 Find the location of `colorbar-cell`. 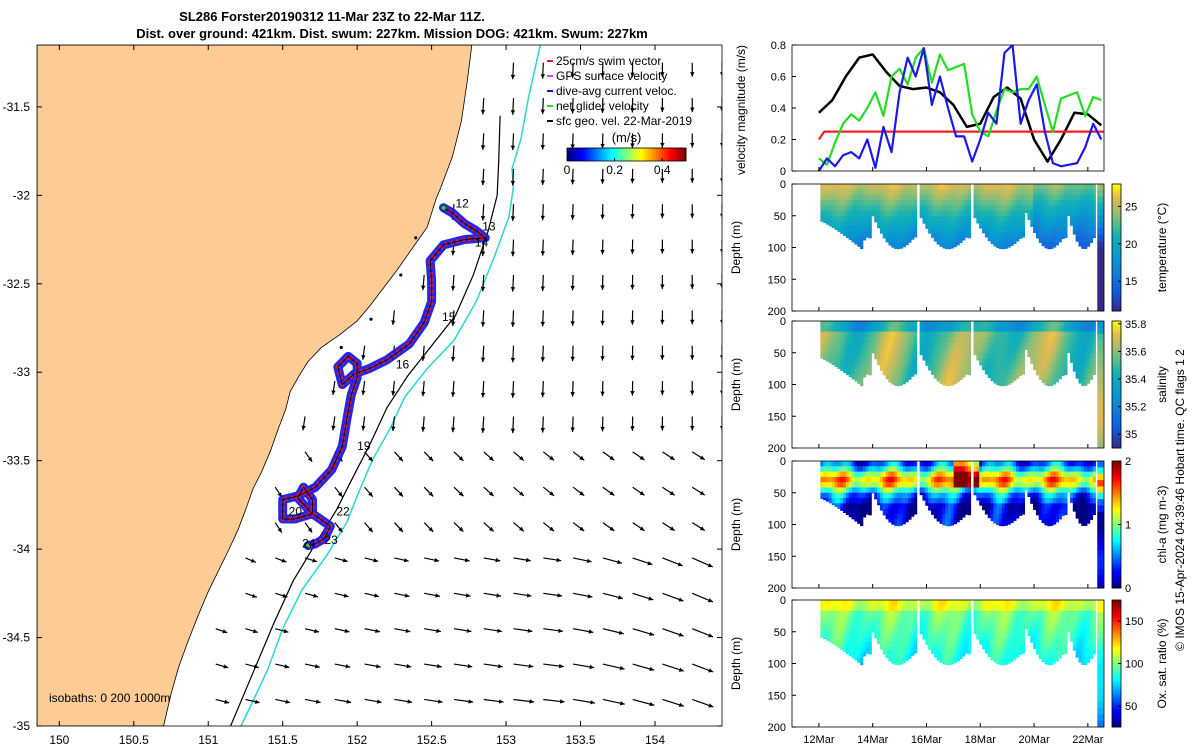

colorbar-cell is located at coordinates (629, 154).